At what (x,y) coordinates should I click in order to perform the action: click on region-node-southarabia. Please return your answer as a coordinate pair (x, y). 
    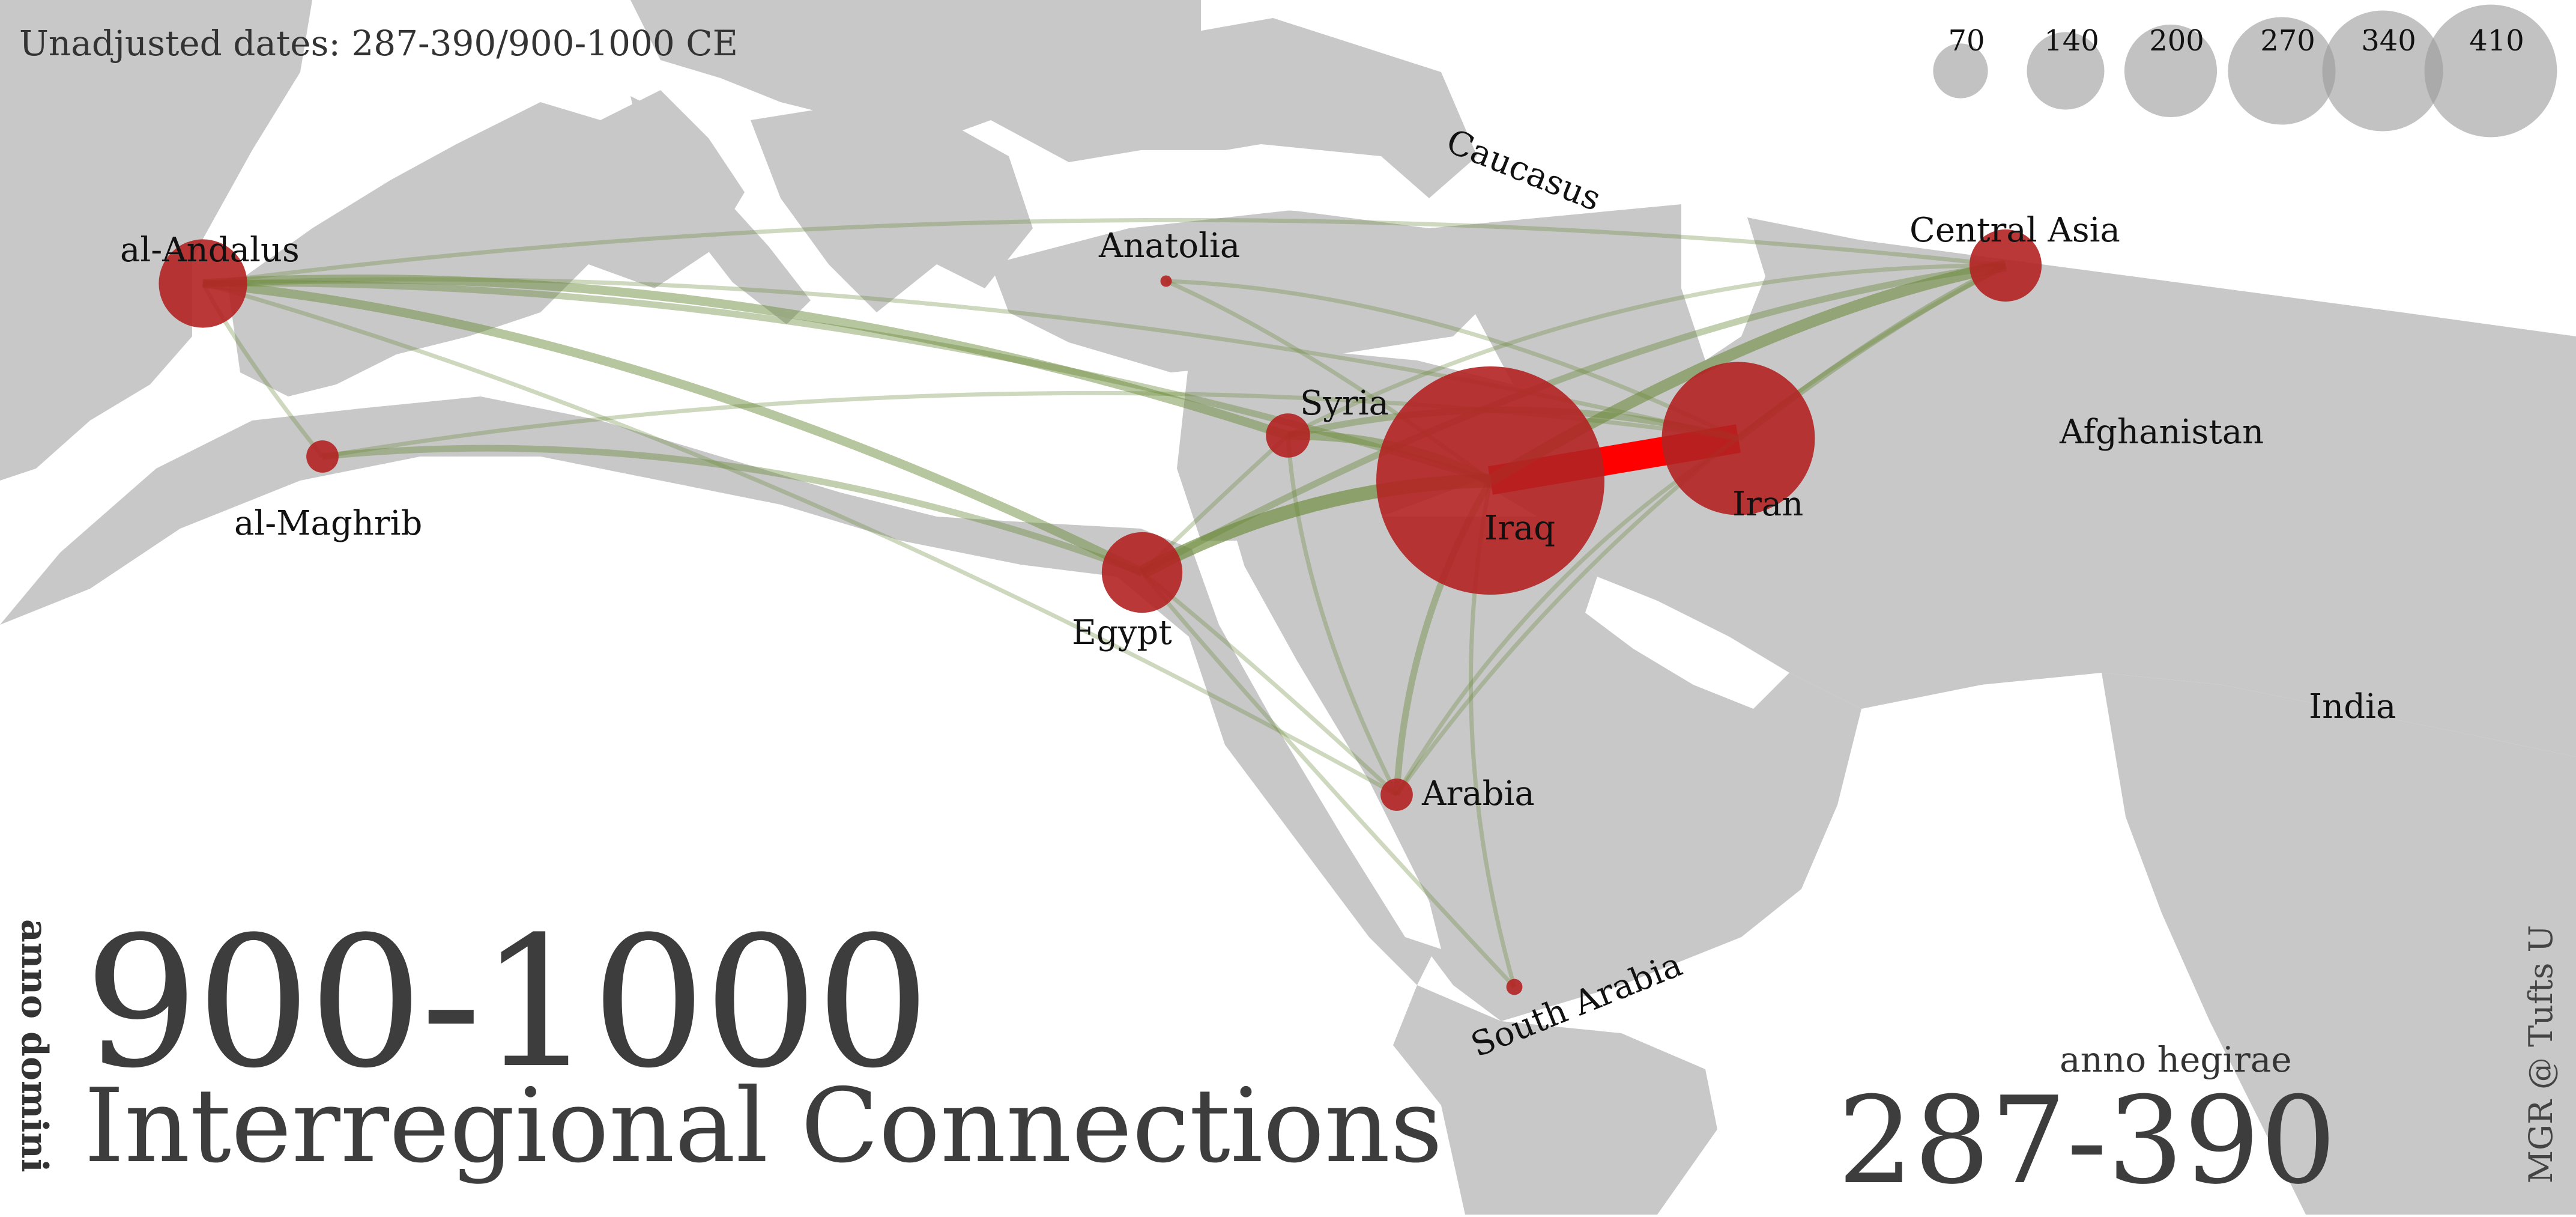
    Looking at the image, I should click on (1514, 987).